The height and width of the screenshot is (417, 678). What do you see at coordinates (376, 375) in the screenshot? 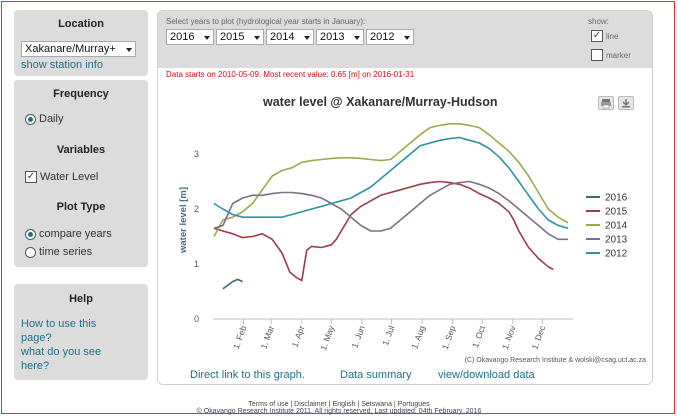
I see `data-summary-link: Data summary` at bounding box center [376, 375].